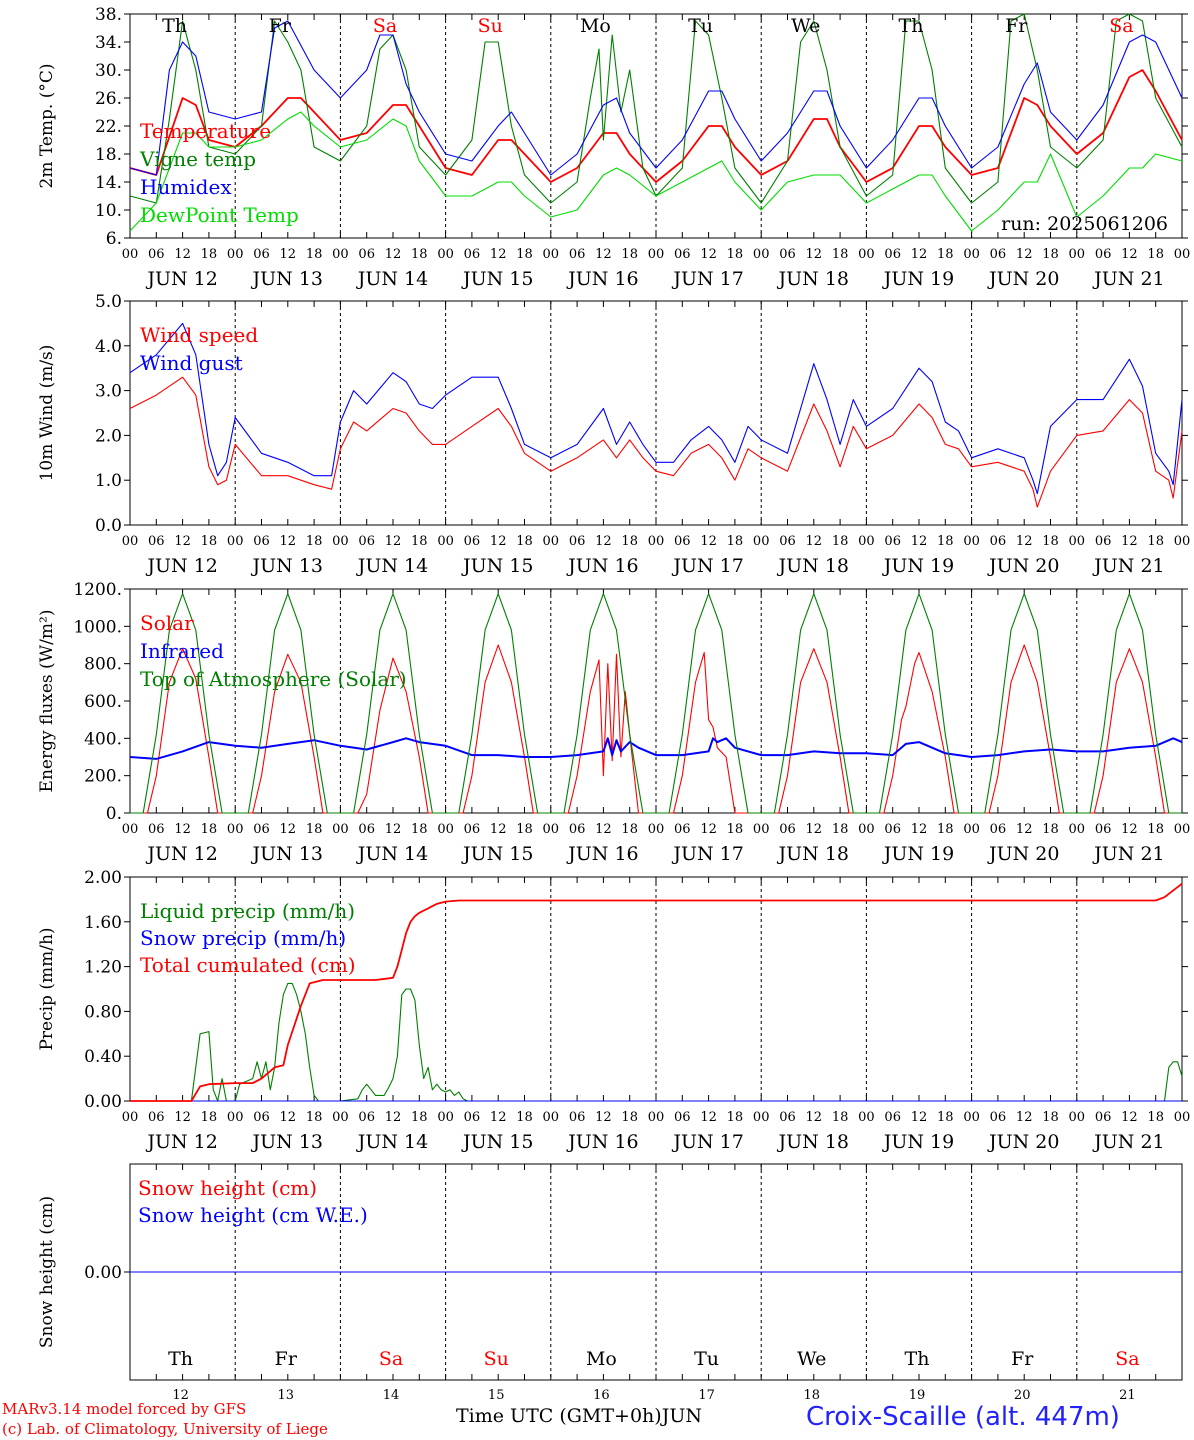  What do you see at coordinates (579, 1416) in the screenshot?
I see `time-axis-caption: Time UTC (GMT+0h)JUN` at bounding box center [579, 1416].